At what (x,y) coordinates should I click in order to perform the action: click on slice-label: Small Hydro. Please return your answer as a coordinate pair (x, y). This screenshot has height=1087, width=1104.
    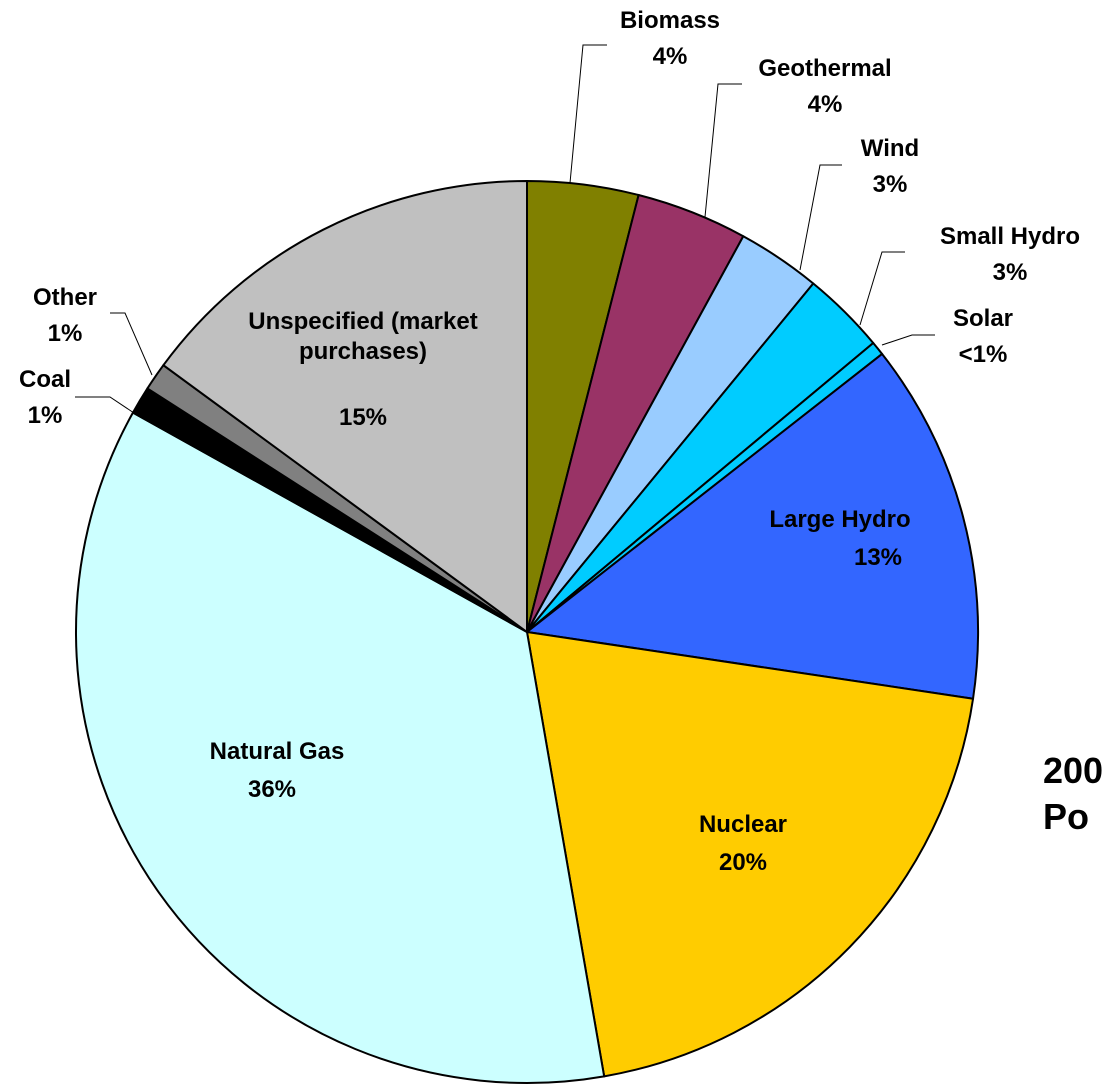
    Looking at the image, I should click on (1010, 236).